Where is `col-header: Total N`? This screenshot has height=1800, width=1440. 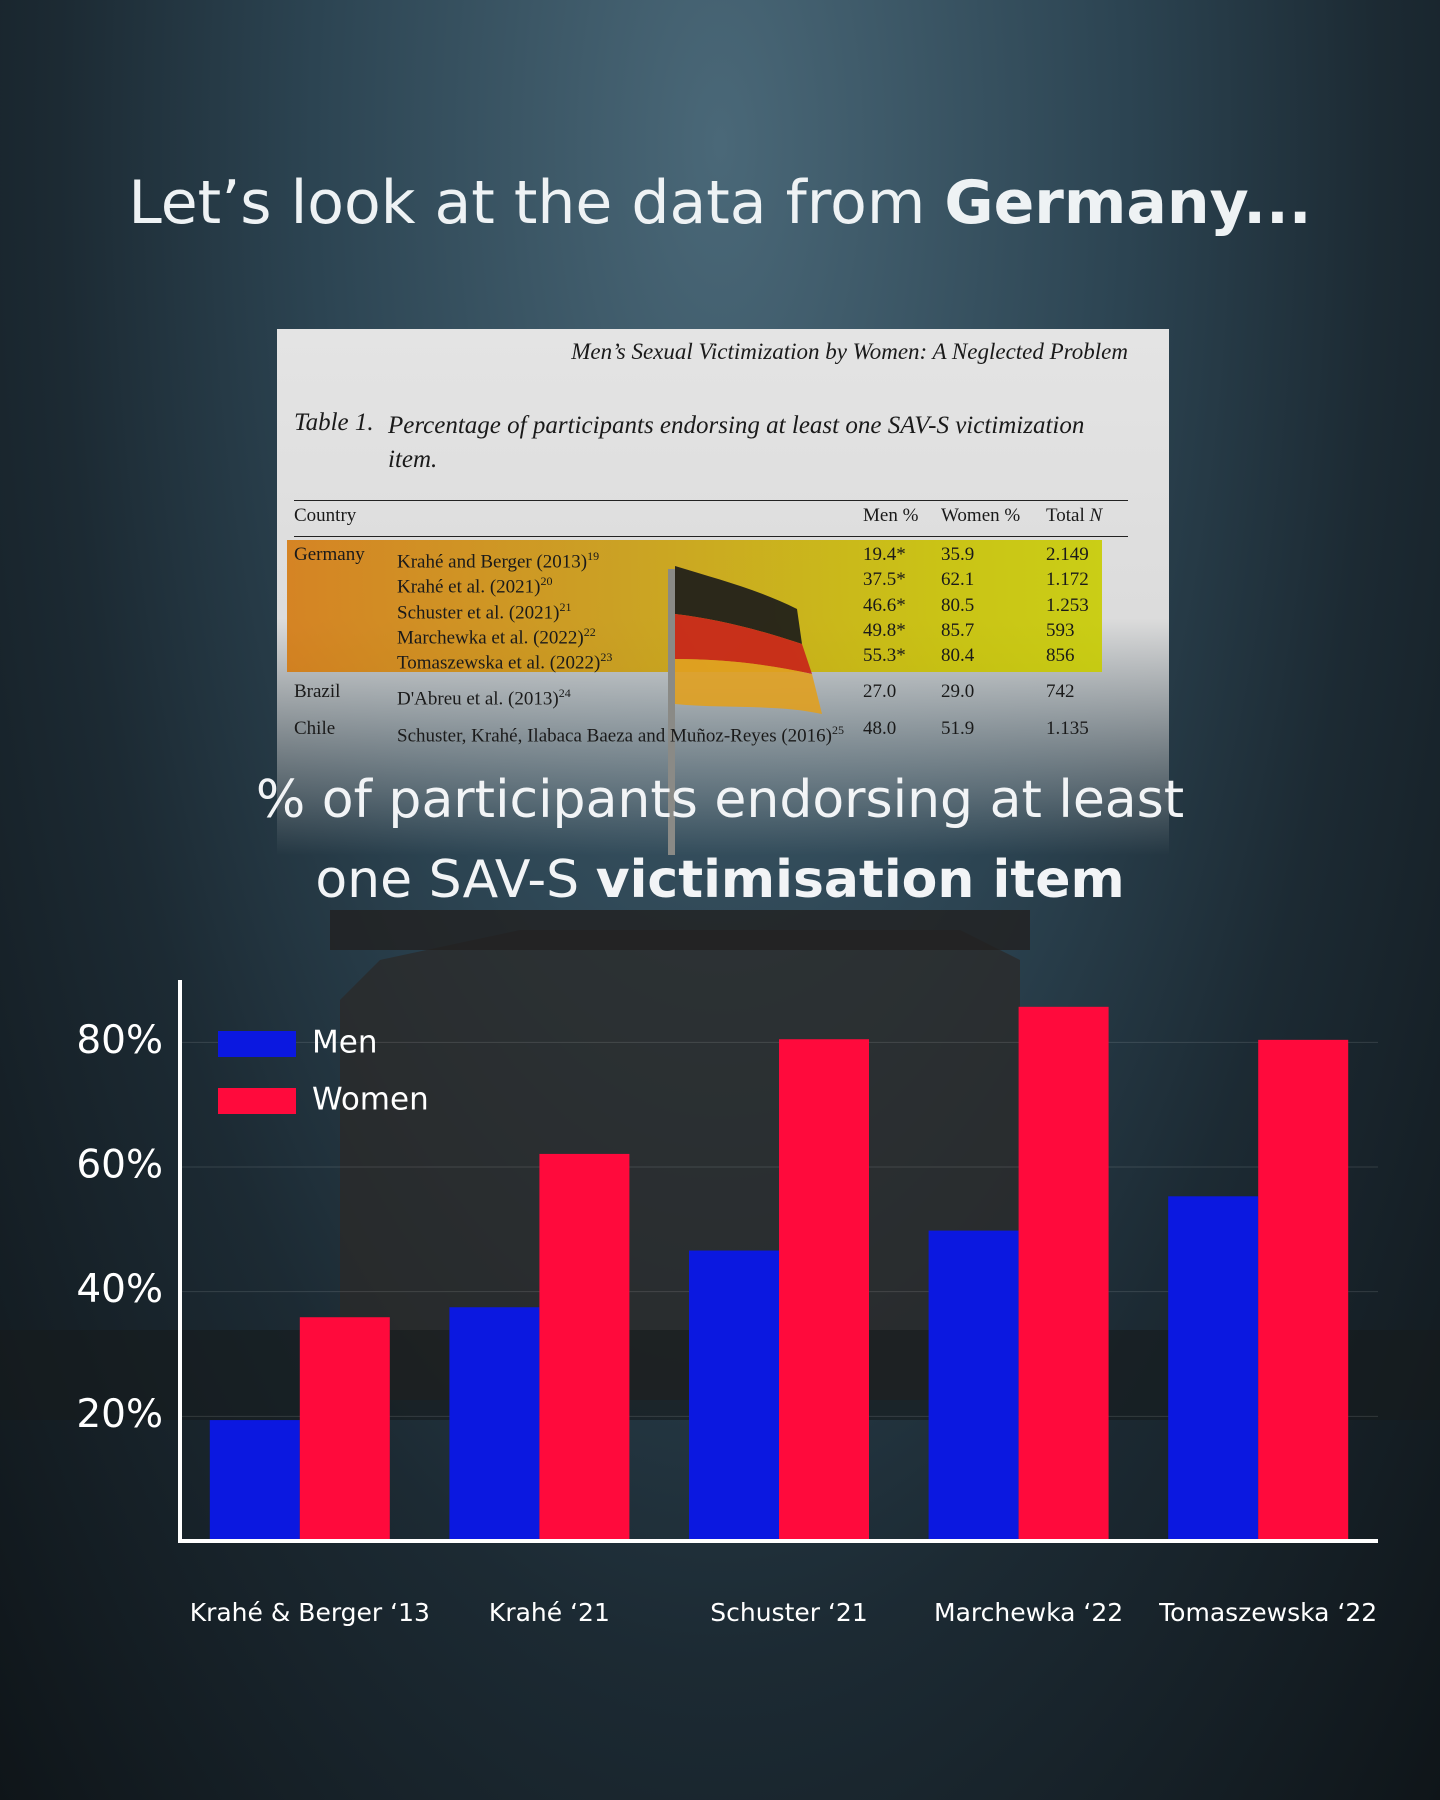
col-header: Total N is located at coordinates (1074, 516).